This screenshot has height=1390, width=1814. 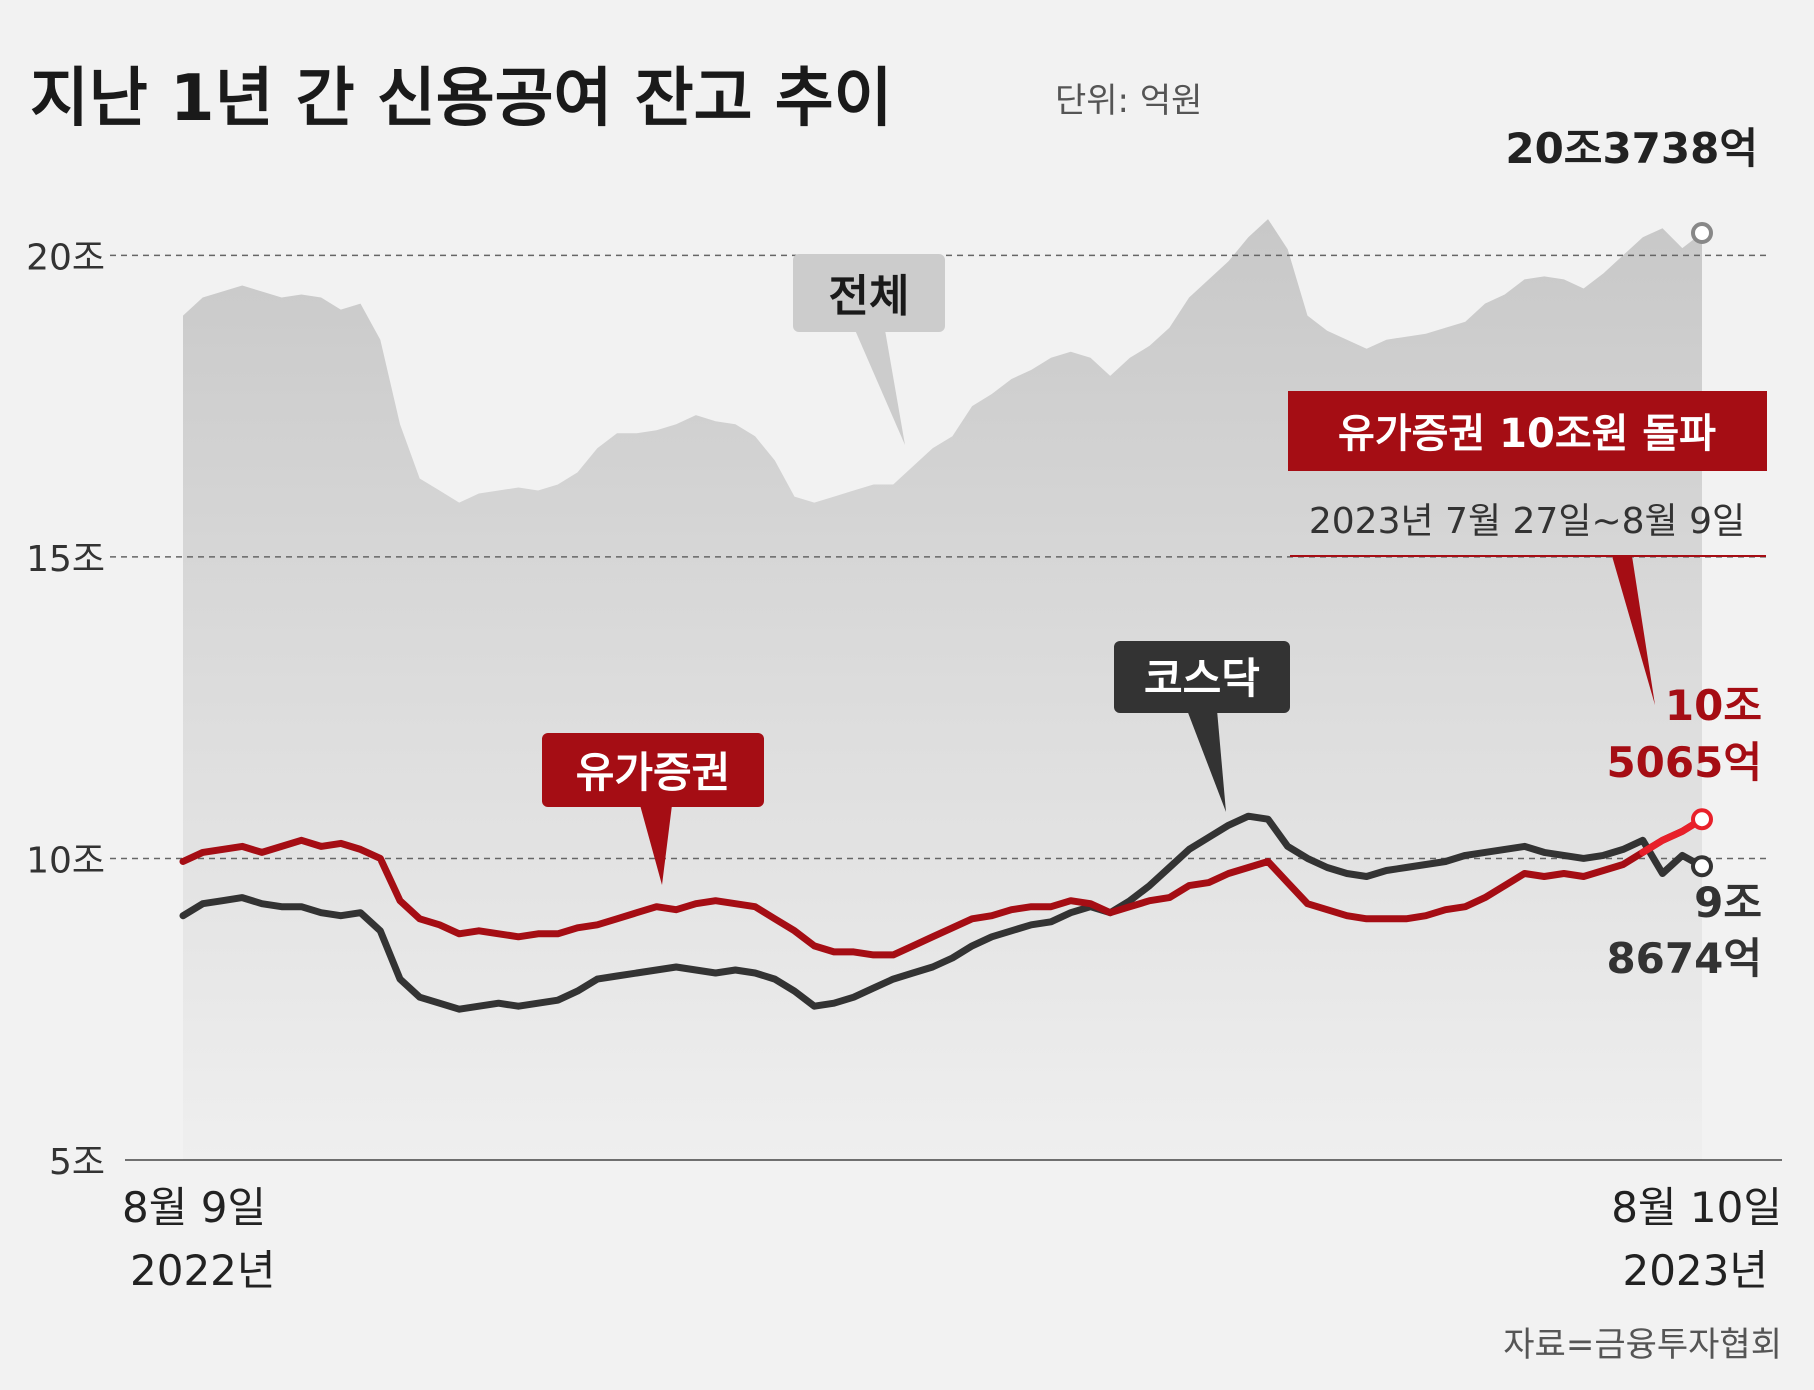 What do you see at coordinates (1527, 521) in the screenshot?
I see `highlight-period: 2023년 7월 27일~8월 9일` at bounding box center [1527, 521].